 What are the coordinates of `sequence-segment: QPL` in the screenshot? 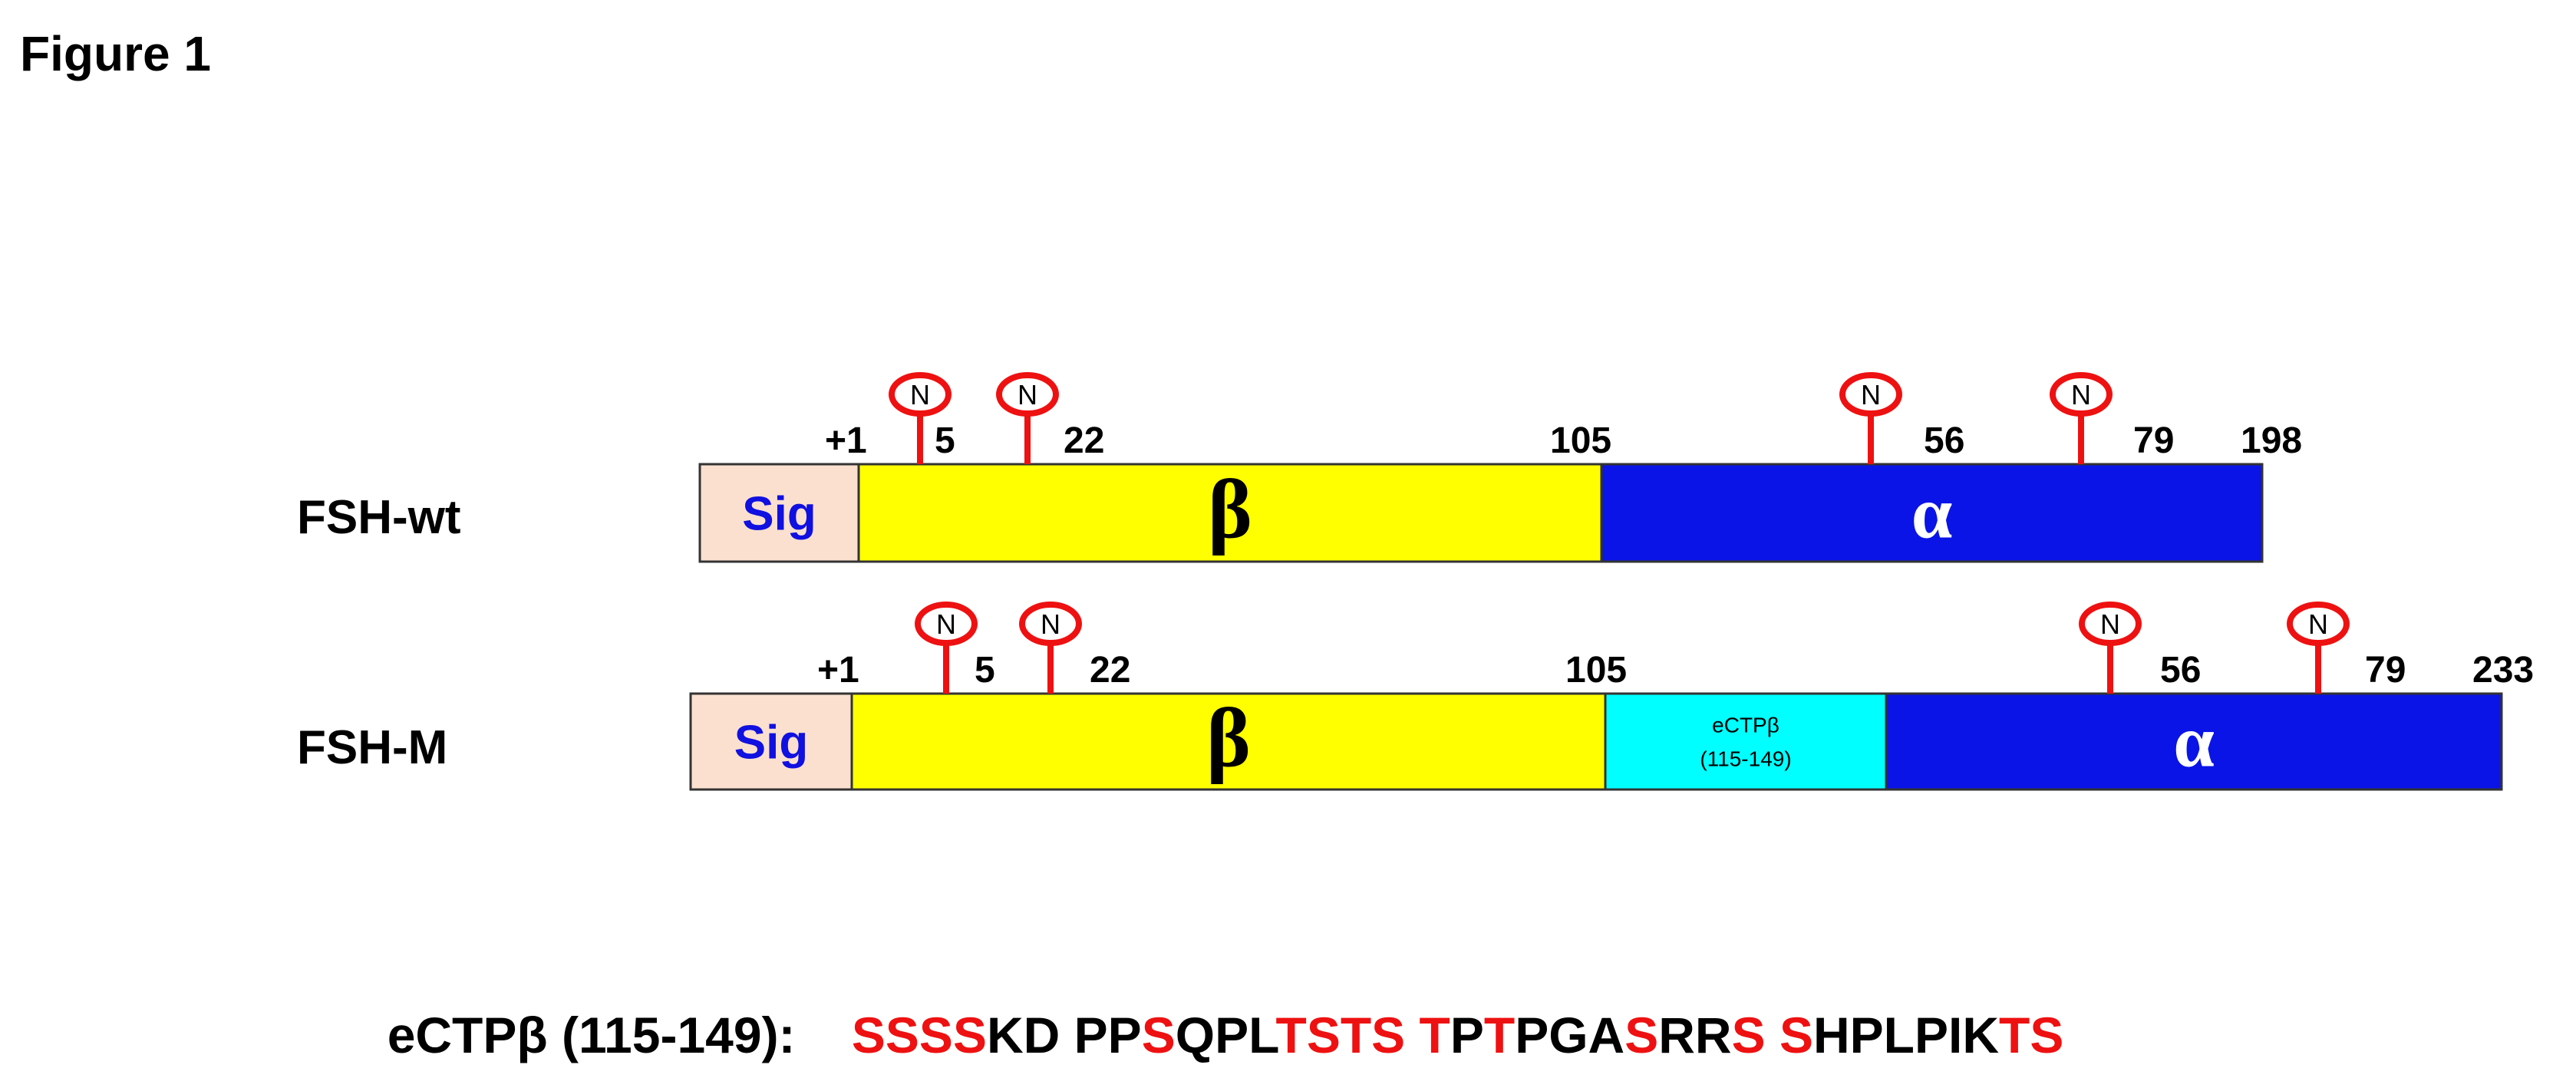 It's located at (1227, 1035).